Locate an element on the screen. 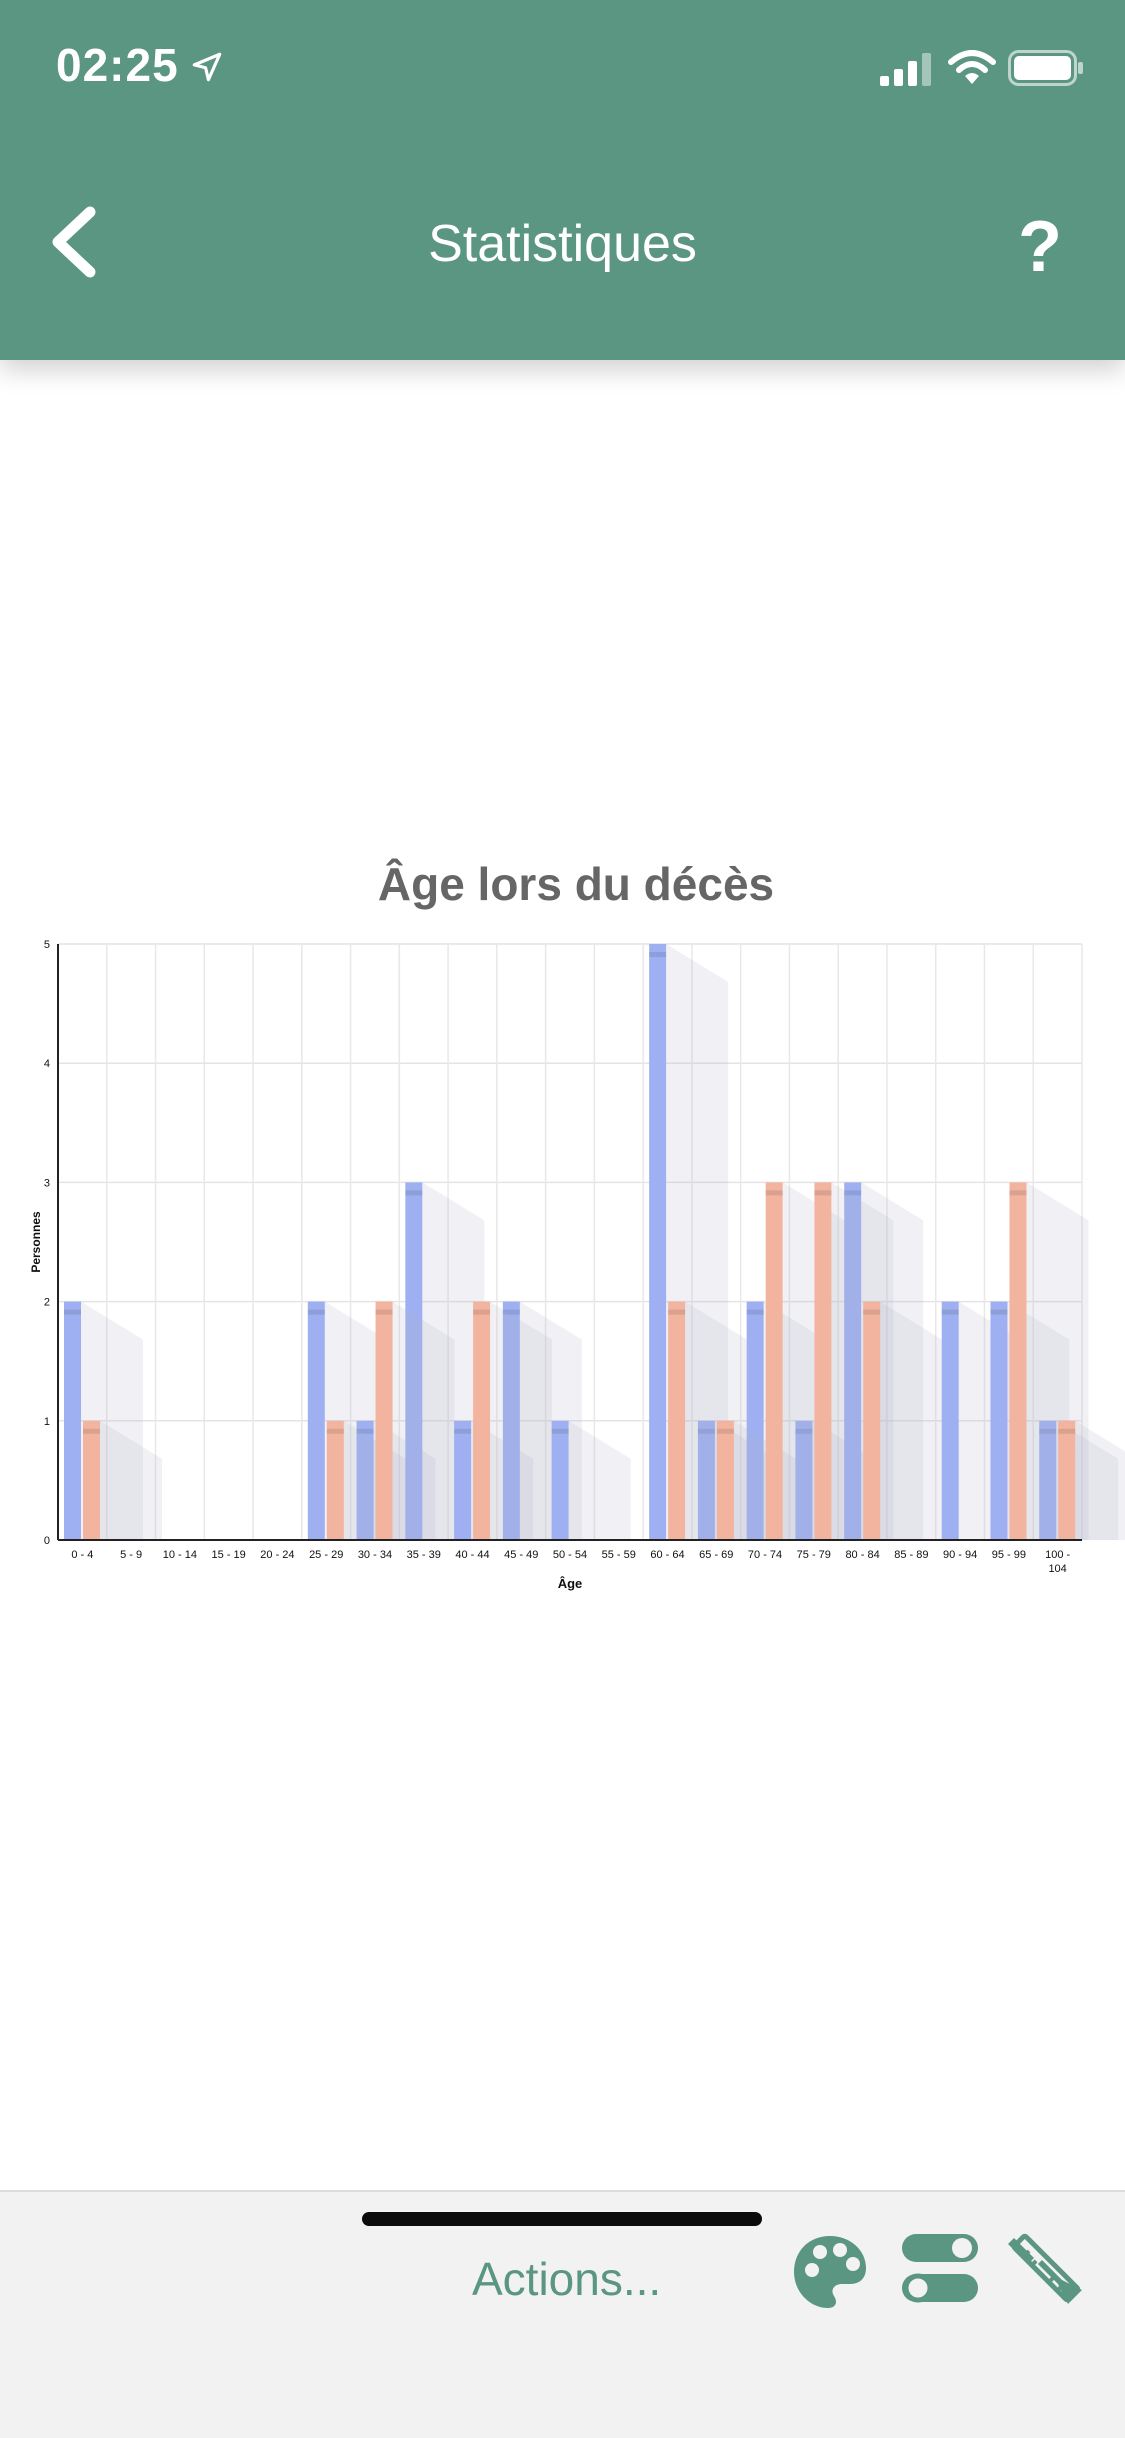 This screenshot has height=2438, width=1125. x-tick-label: 15 - 19 is located at coordinates (229, 1555).